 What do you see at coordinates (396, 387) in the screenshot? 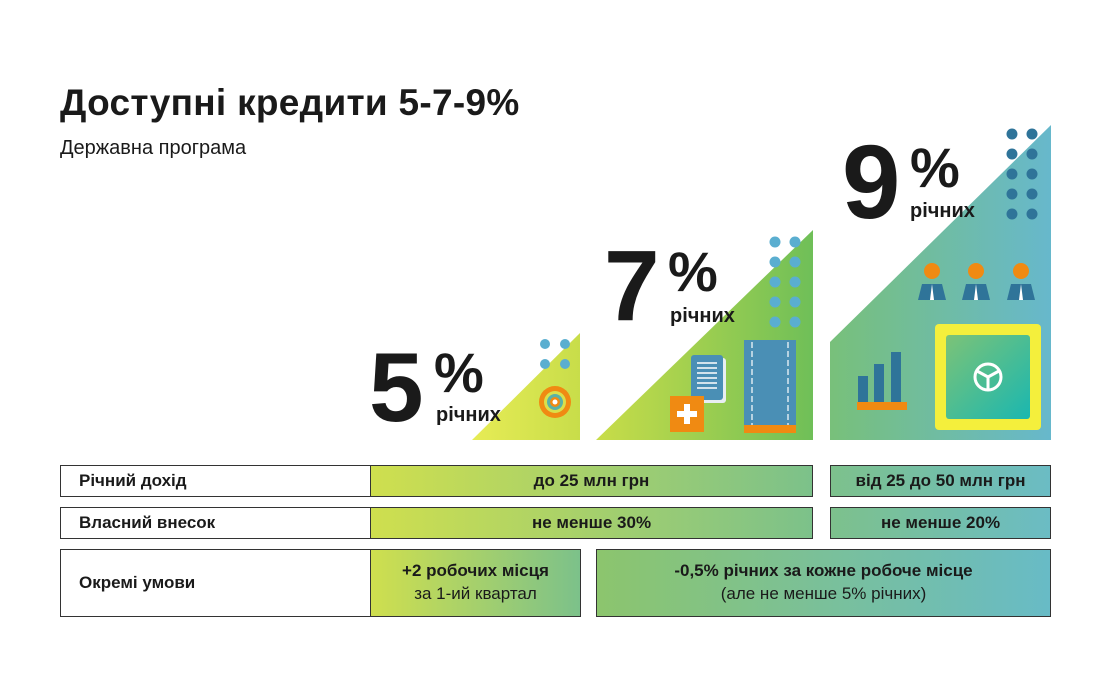
I see `rate-5-value: 5` at bounding box center [396, 387].